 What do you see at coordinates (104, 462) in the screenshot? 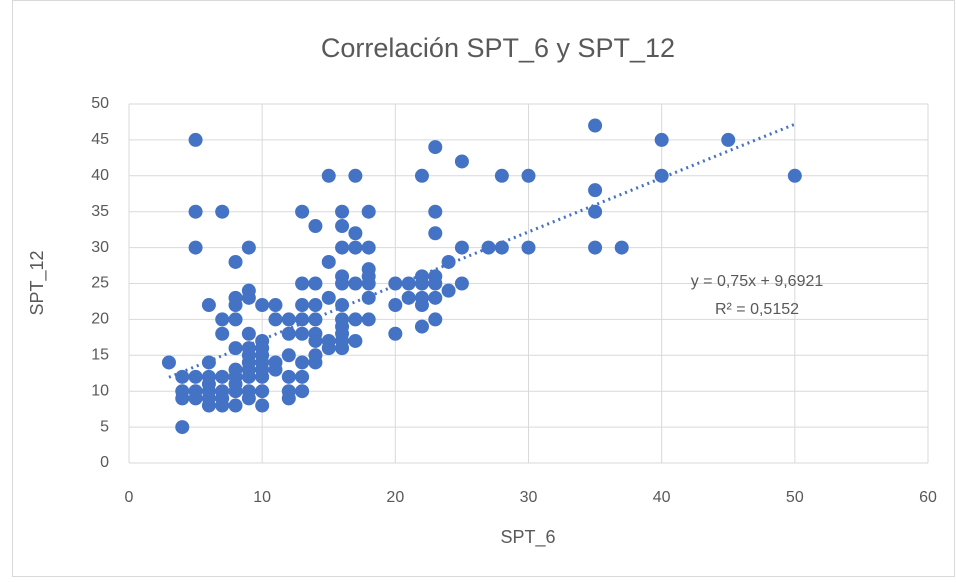
I see `y-tick-label: 0` at bounding box center [104, 462].